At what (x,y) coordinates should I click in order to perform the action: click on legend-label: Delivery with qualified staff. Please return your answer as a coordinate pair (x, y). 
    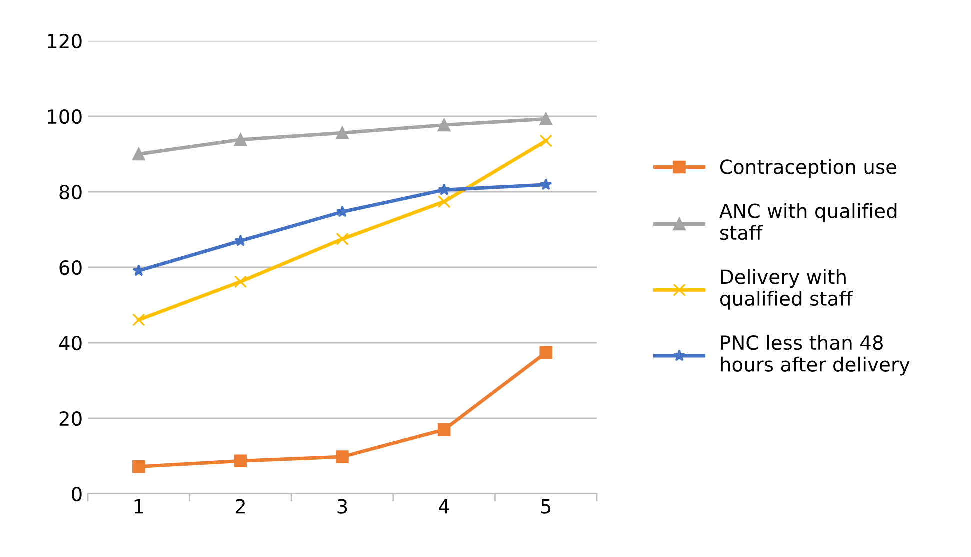
    Looking at the image, I should click on (787, 289).